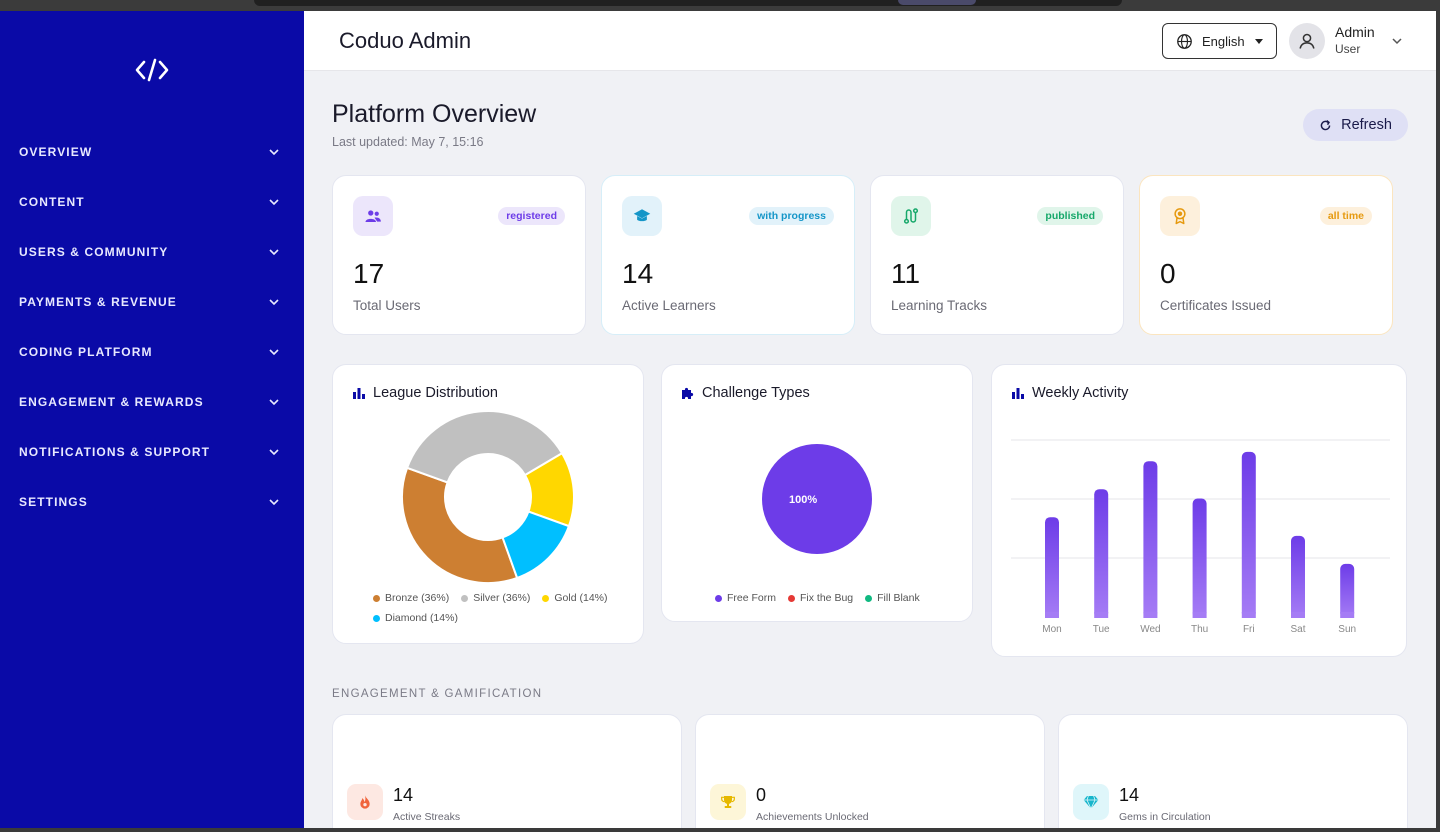 This screenshot has height=832, width=1440. I want to click on stat-card-certificates-issued: all time 0 Certificates Issued, so click(1266, 255).